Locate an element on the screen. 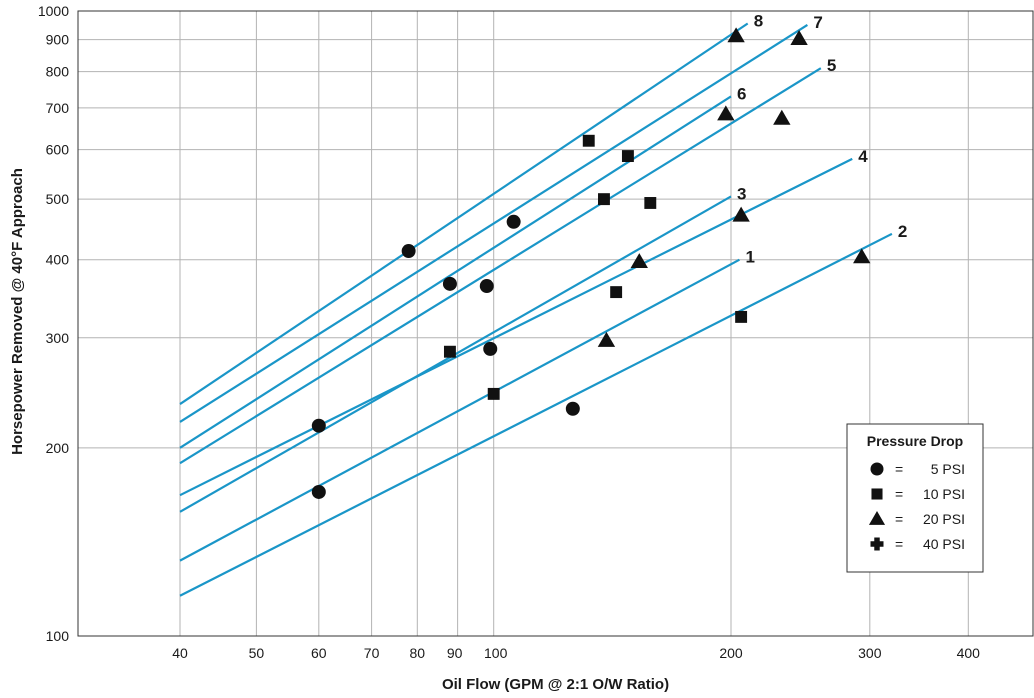 Image resolution: width=1034 pixels, height=698 pixels. x-tick-label: 400 is located at coordinates (969, 653).